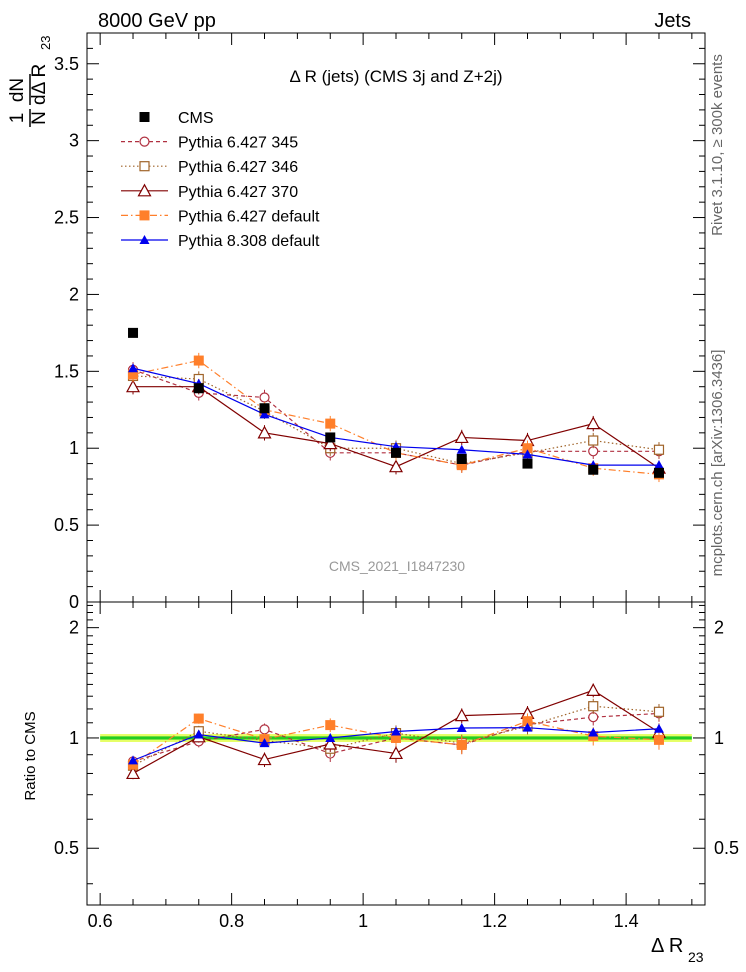 Image resolution: width=746 pixels, height=972 pixels. Describe the element at coordinates (220, 216) in the screenshot. I see `legend-entry: Pythia 6.427 default` at that location.